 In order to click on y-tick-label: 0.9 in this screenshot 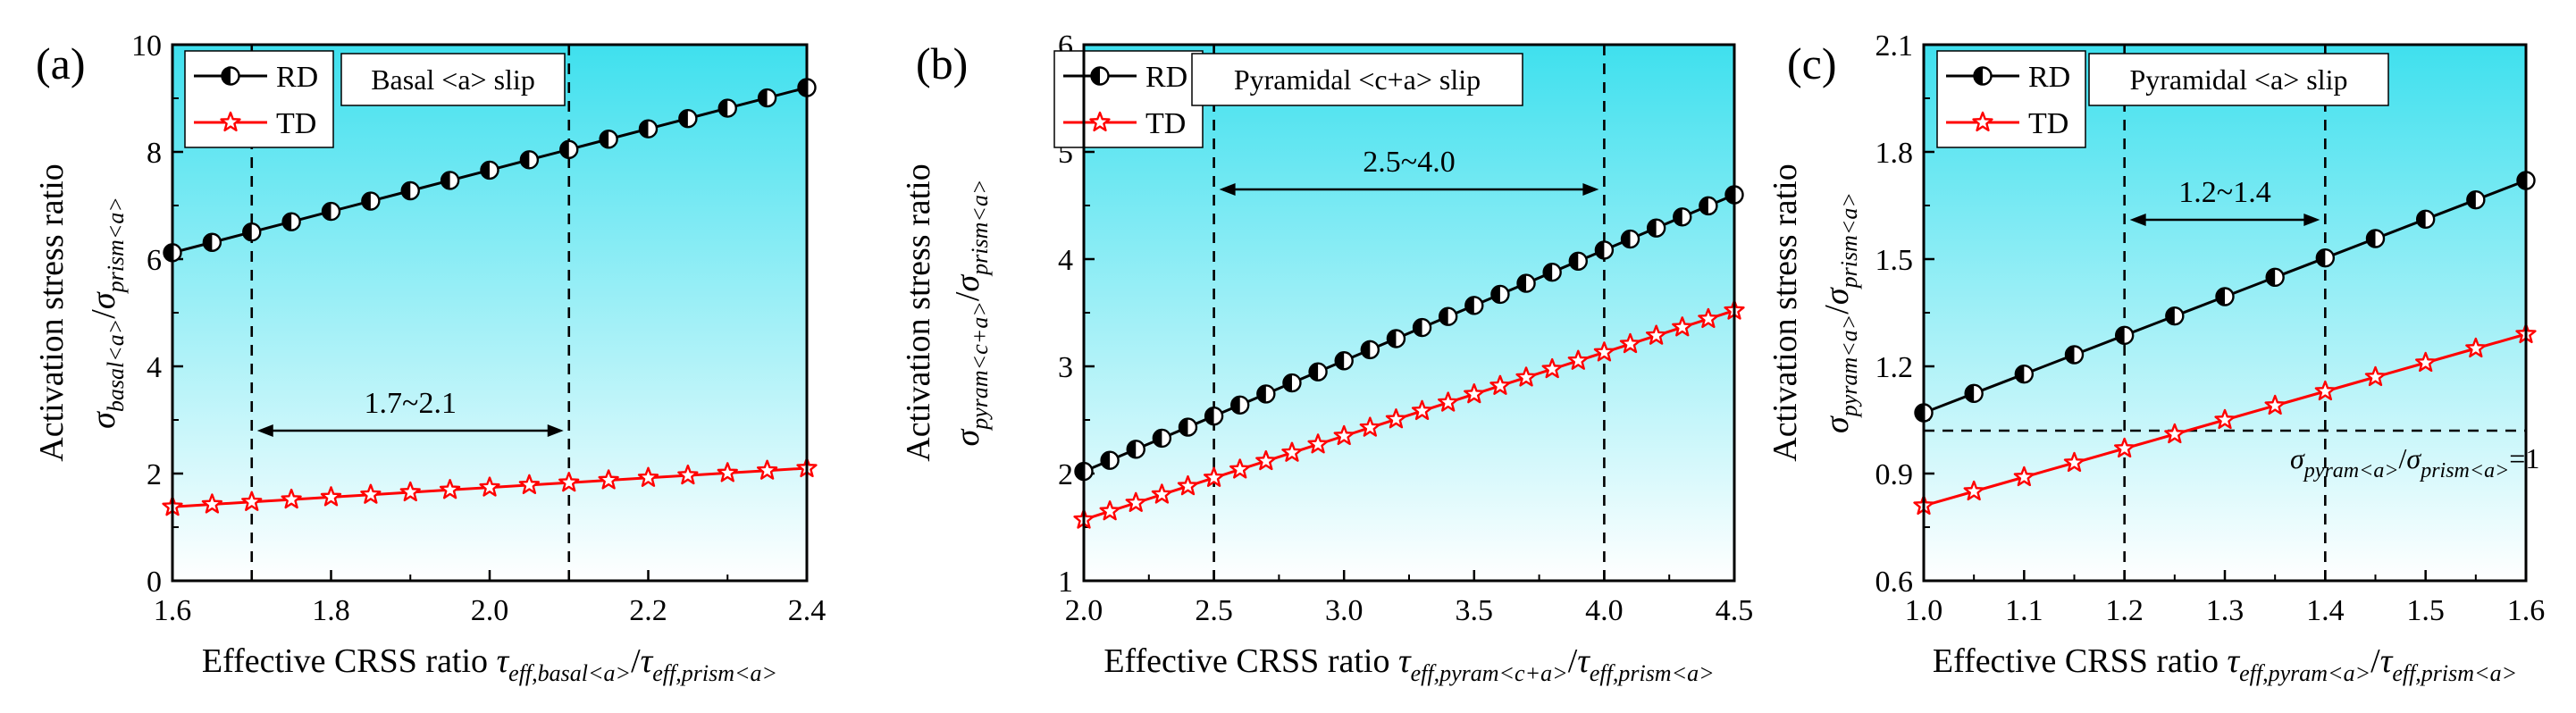, I will do `click(1894, 474)`.